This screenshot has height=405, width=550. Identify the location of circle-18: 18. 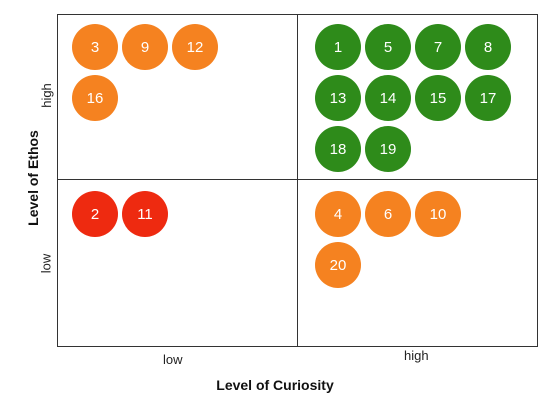
(338, 149).